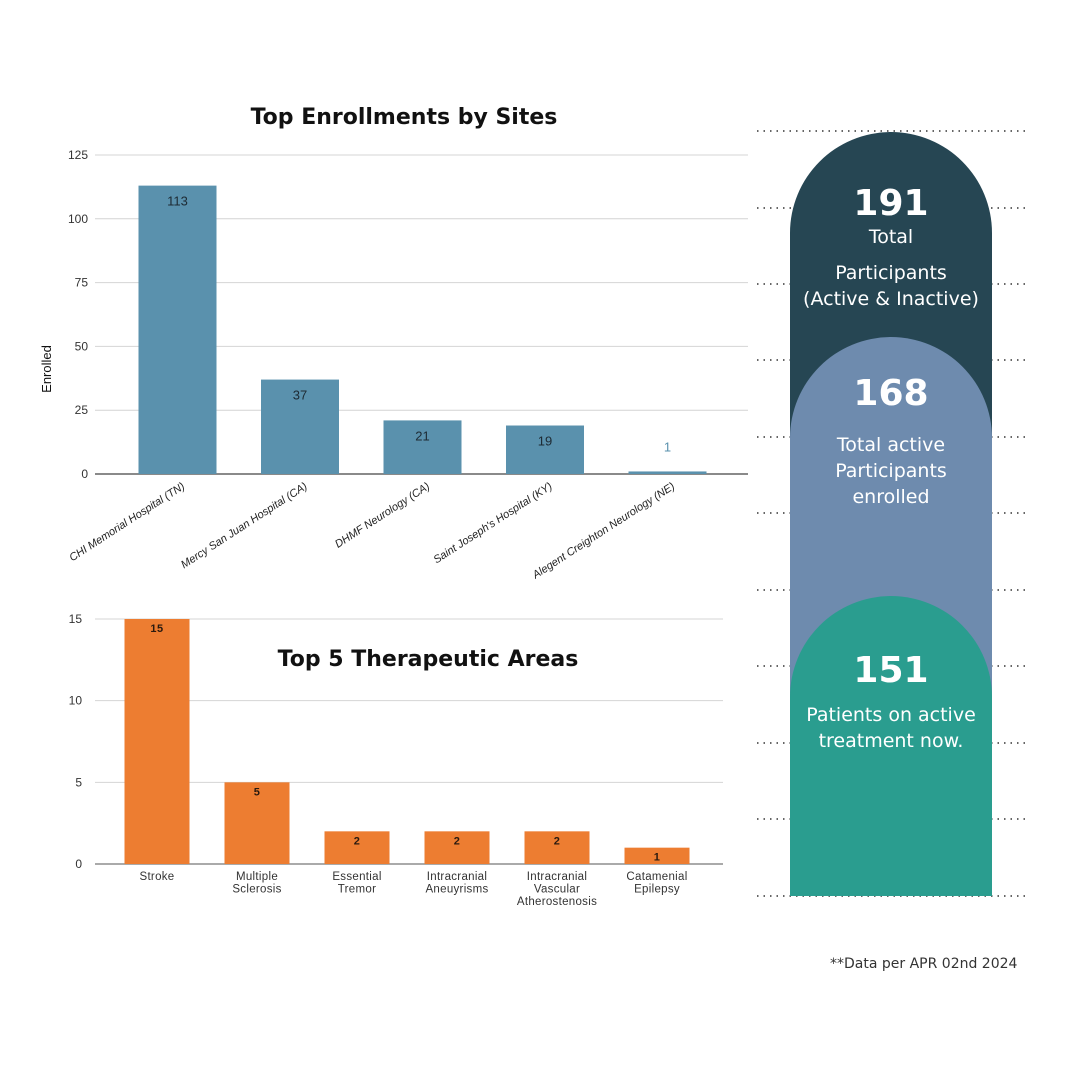 Image resolution: width=1080 pixels, height=1080 pixels. Describe the element at coordinates (76, 701) in the screenshot. I see `y-tick-label: 10` at that location.